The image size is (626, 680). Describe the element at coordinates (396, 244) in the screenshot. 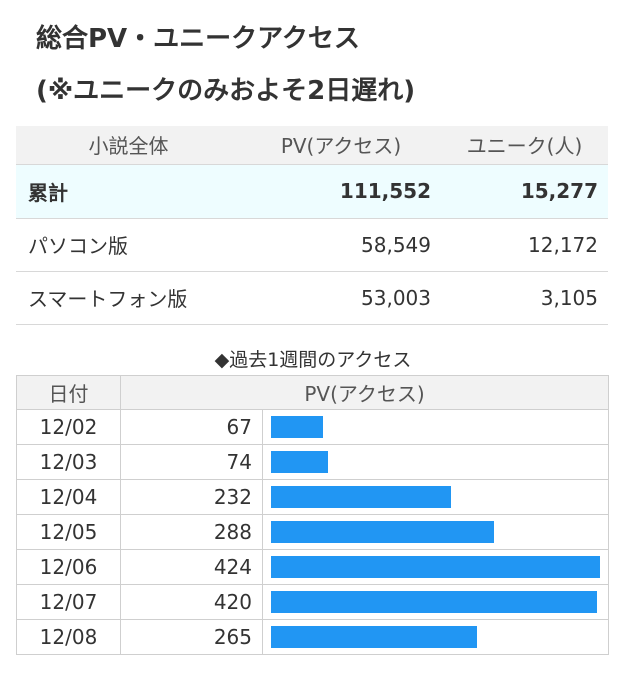

I see `pv-value: 58,549` at that location.